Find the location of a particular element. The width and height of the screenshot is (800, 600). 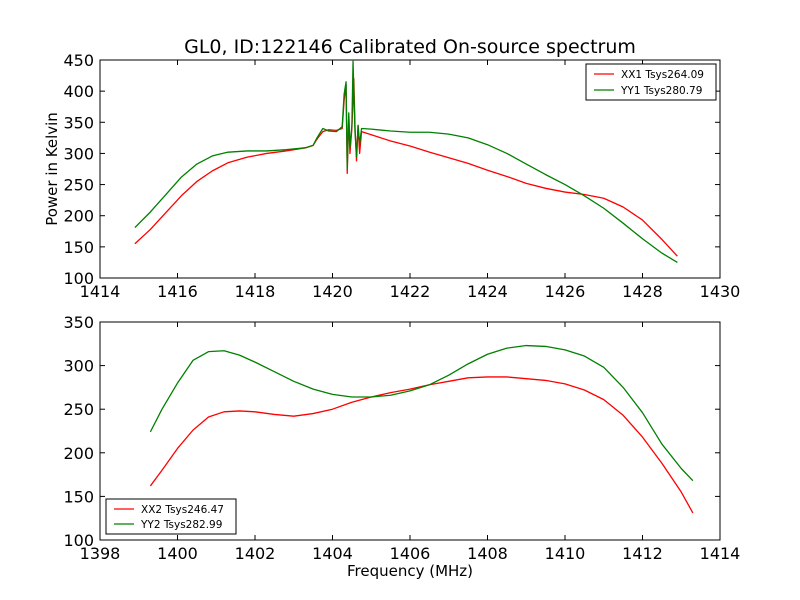

top-x-tick-label: 1416 is located at coordinates (177, 291).